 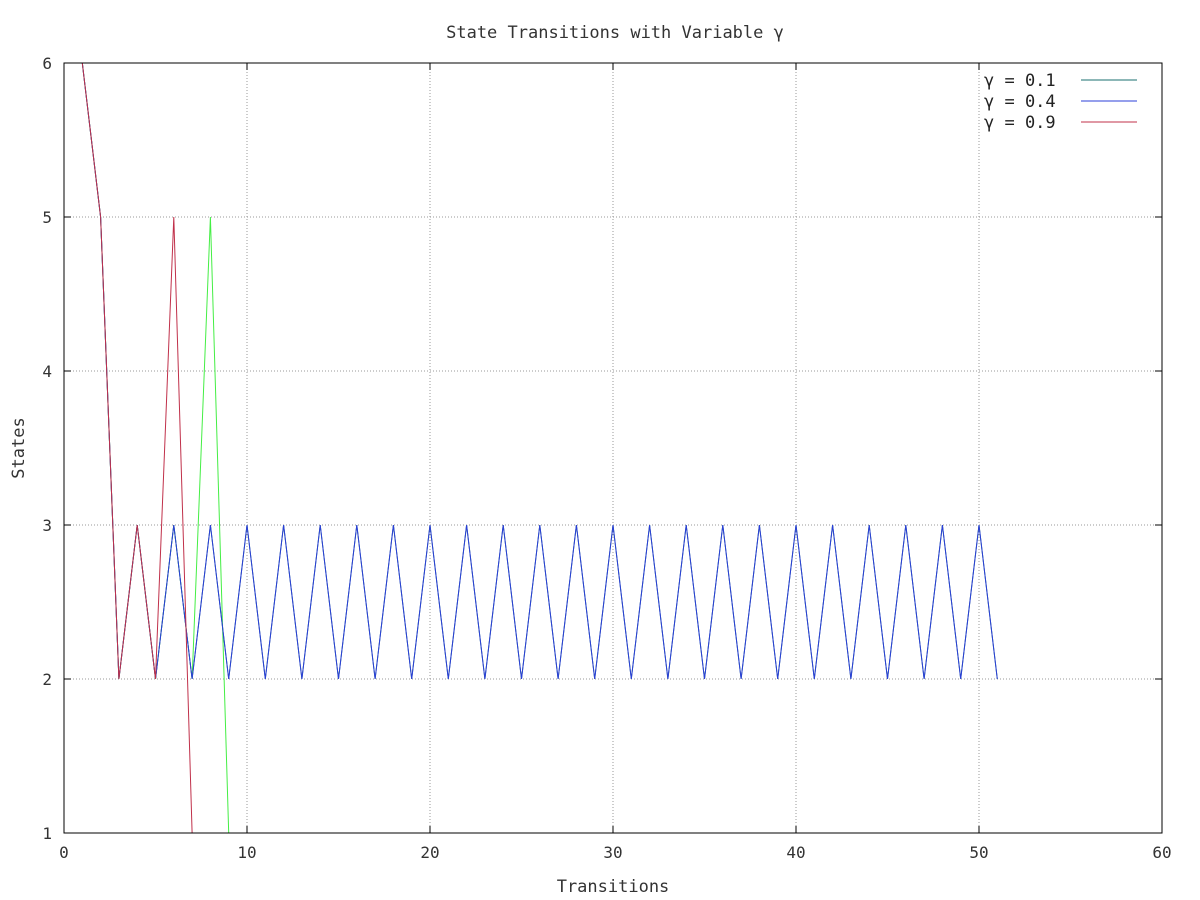 What do you see at coordinates (47, 833) in the screenshot?
I see `y-tick-label: 1` at bounding box center [47, 833].